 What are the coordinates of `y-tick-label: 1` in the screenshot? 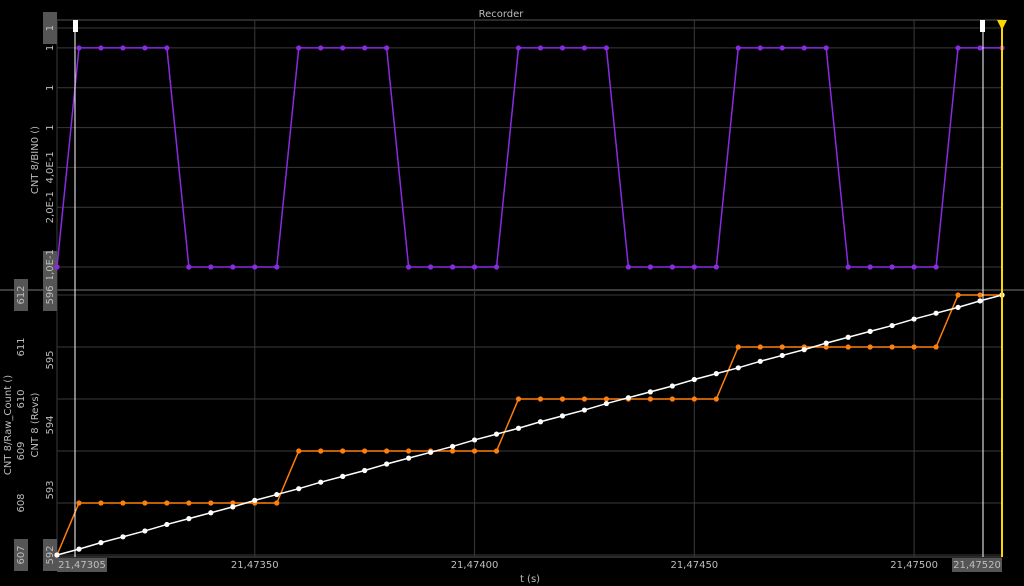 It's located at (50, 127).